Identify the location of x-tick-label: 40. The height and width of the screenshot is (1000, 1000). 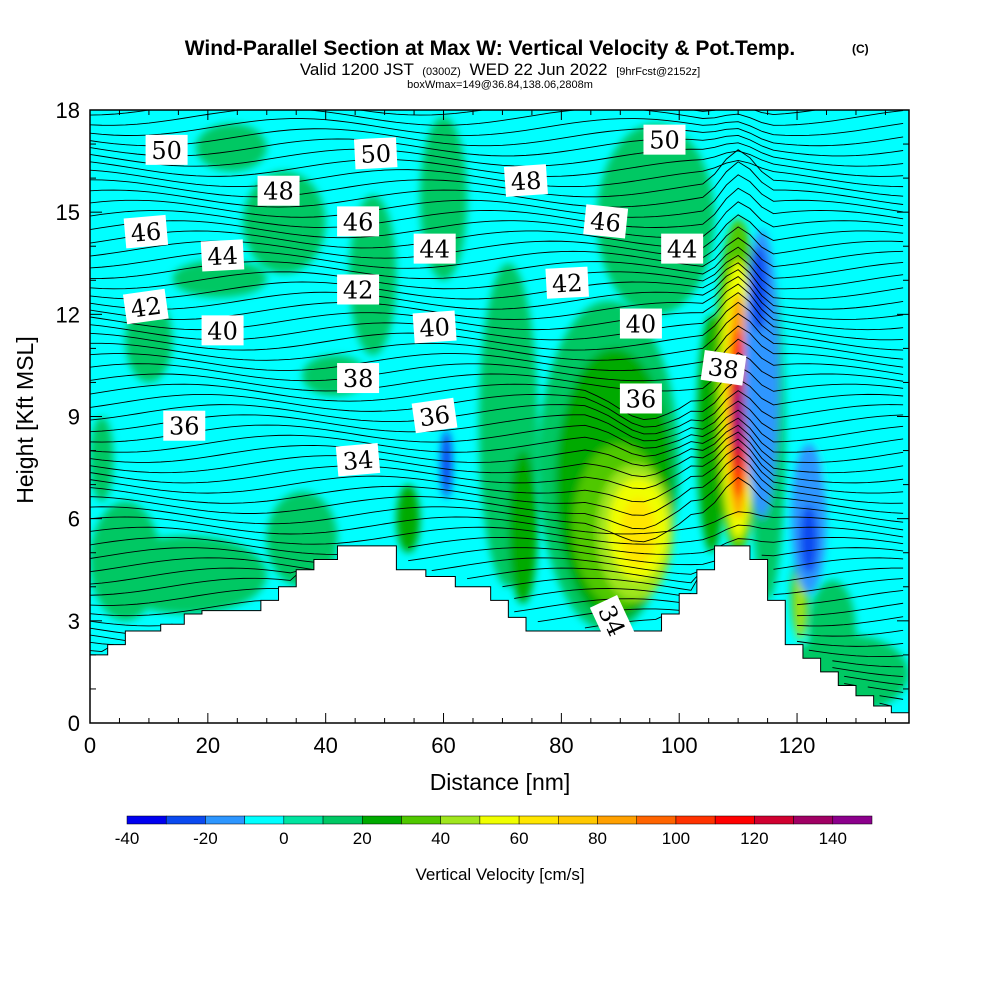
(325, 745).